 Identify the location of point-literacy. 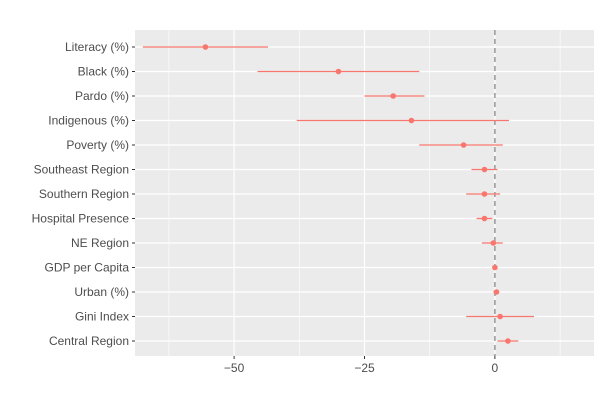
(205, 47).